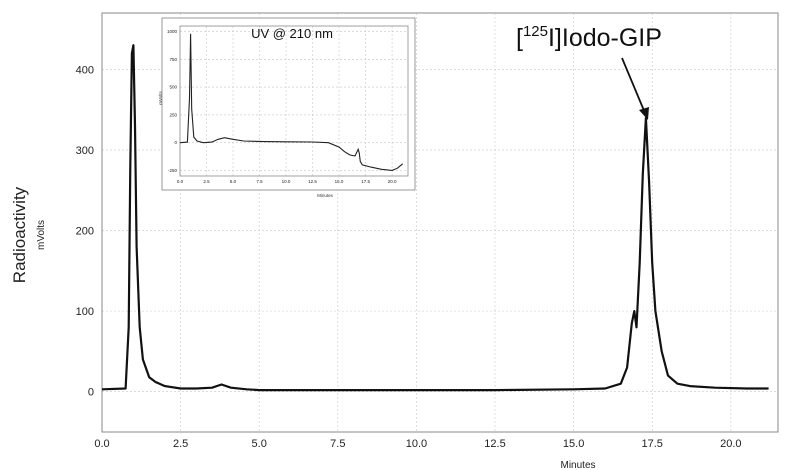 This screenshot has width=789, height=470. I want to click on inset-y-ticks: -250 0 250 500 750 1000, so click(172, 101).